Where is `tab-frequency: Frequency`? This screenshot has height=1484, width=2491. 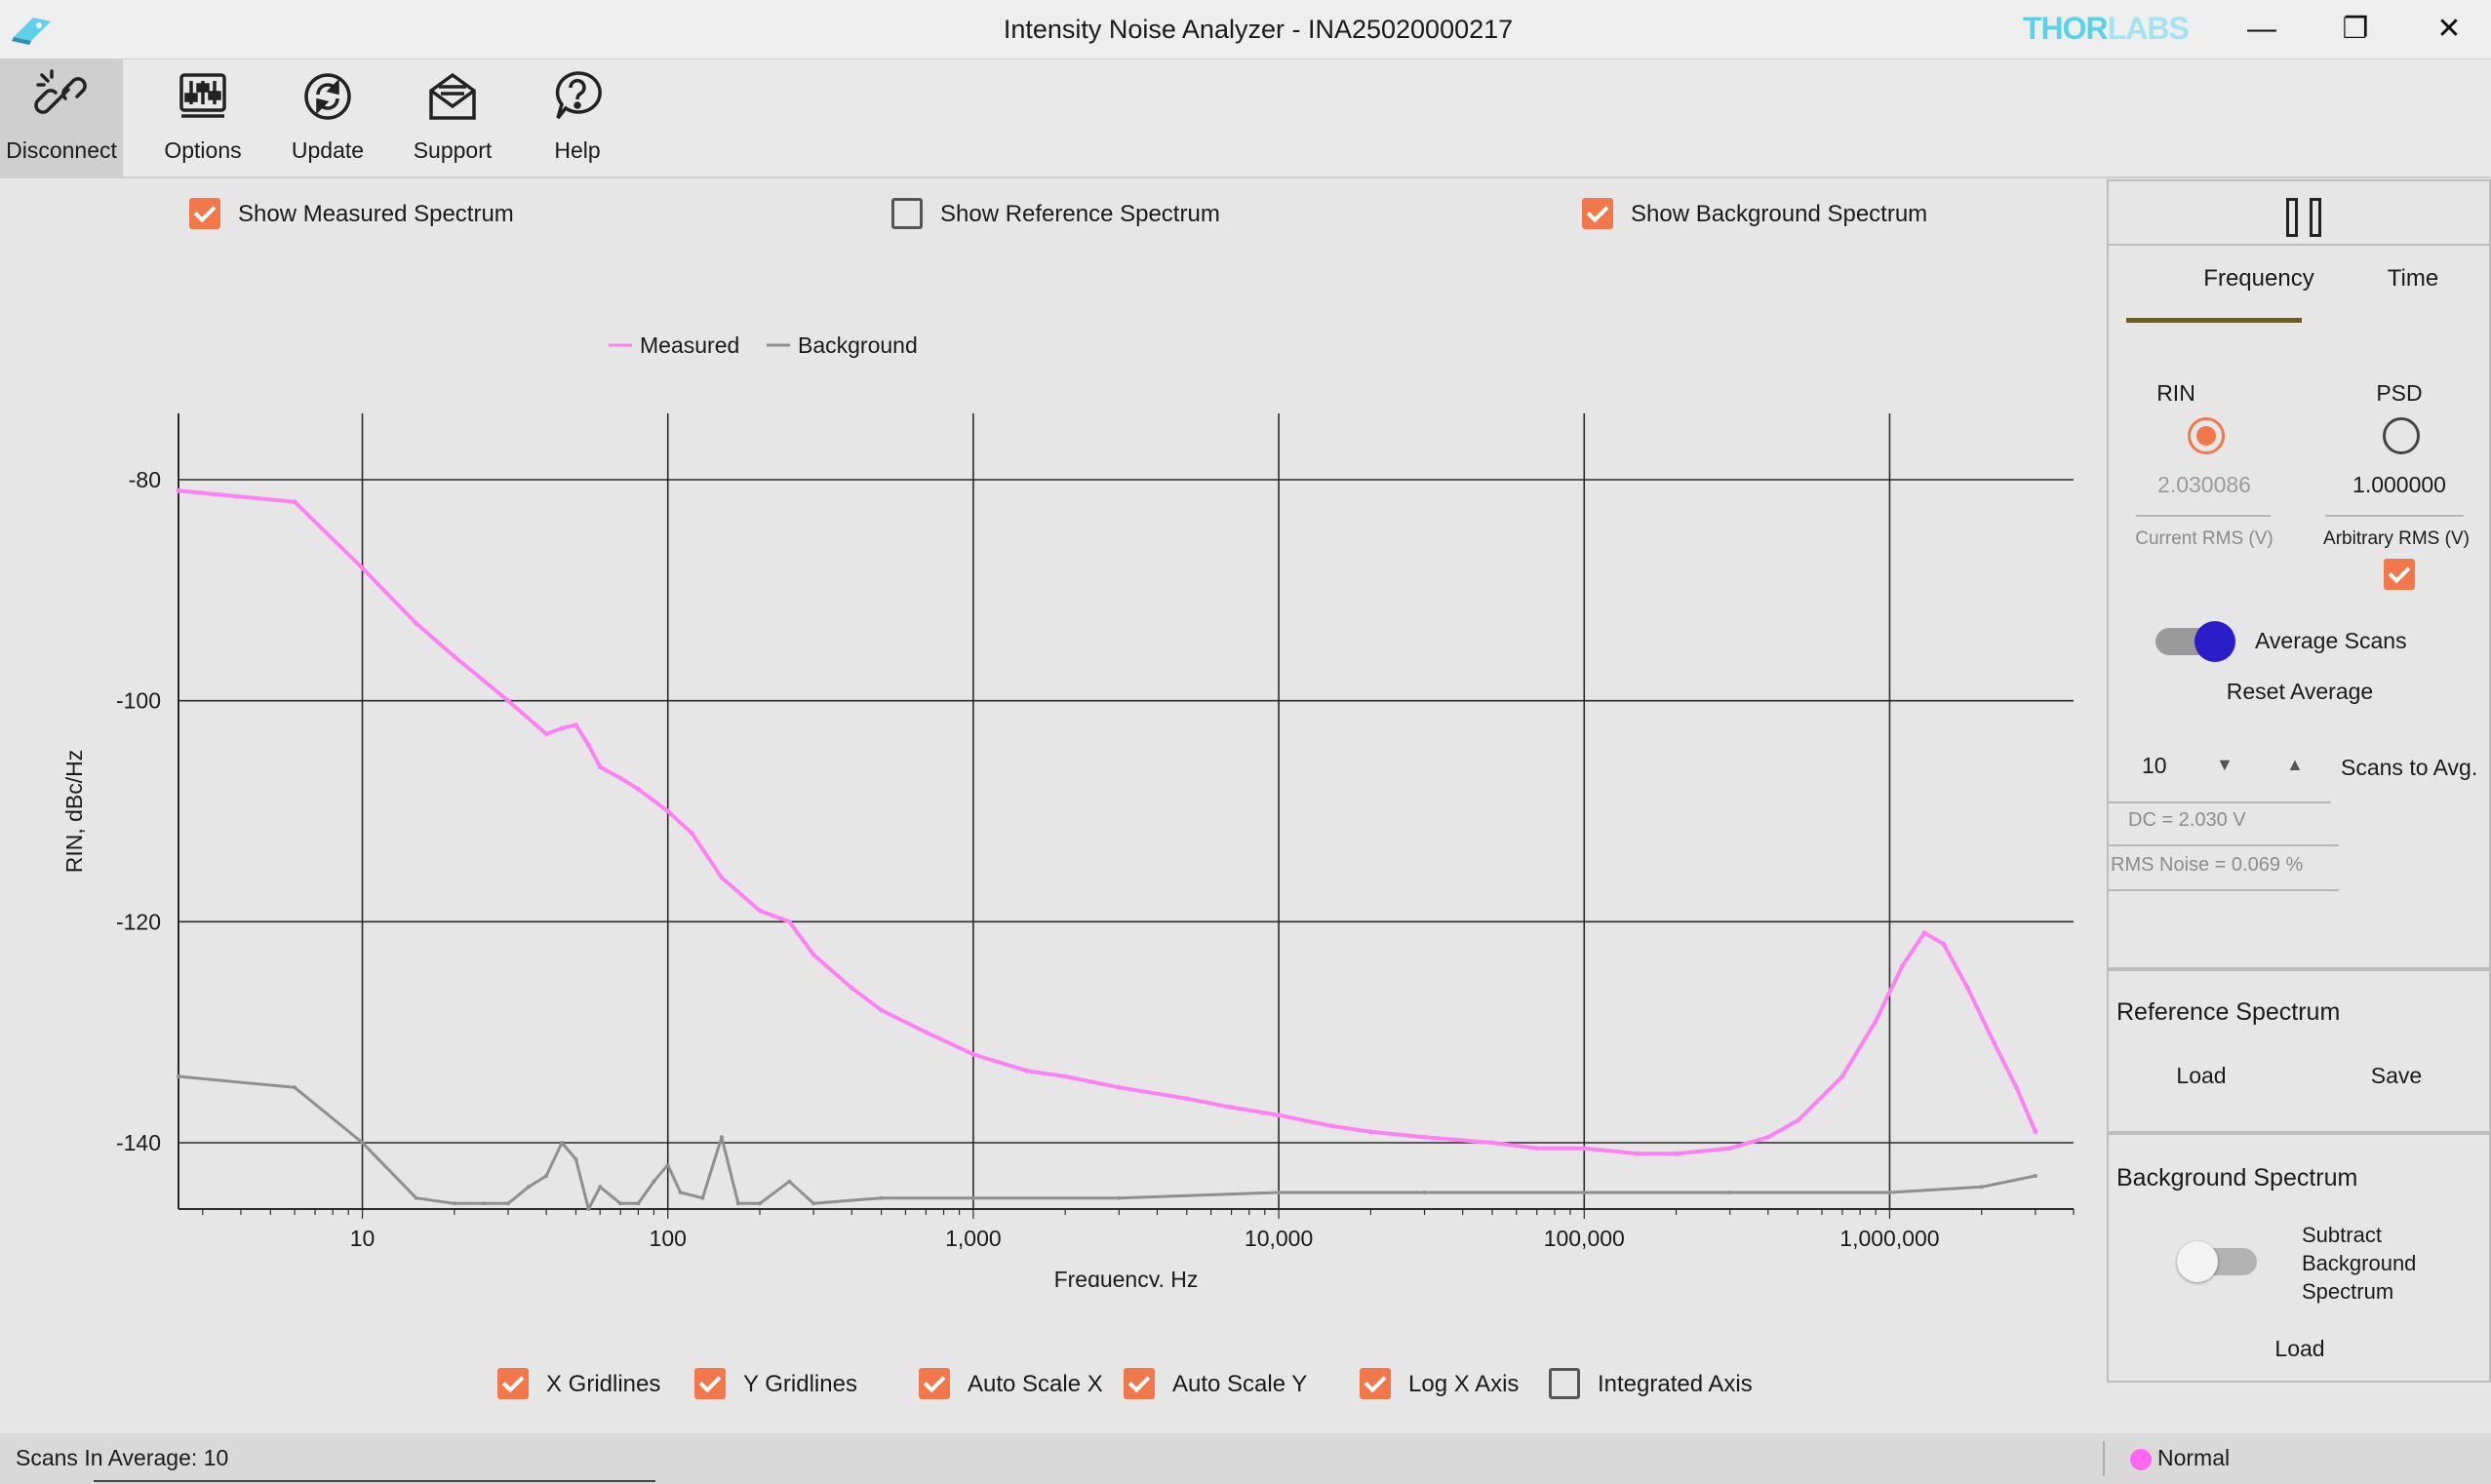 tab-frequency: Frequency is located at coordinates (2258, 279).